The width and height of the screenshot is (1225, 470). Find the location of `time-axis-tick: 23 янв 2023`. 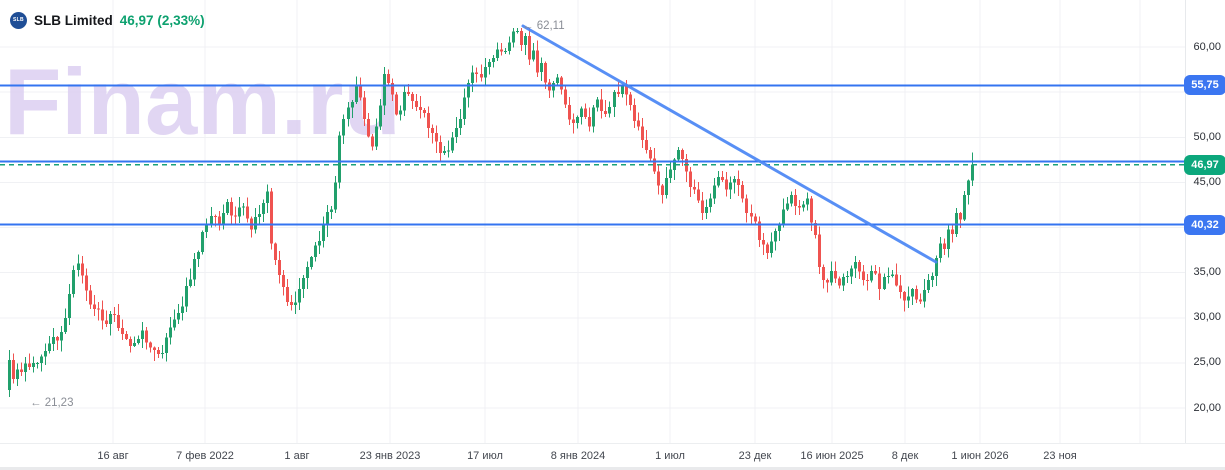

time-axis-tick: 23 янв 2023 is located at coordinates (390, 456).